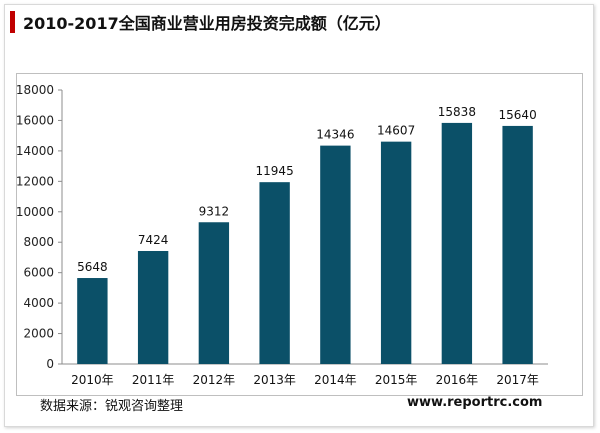 The image size is (600, 433). Describe the element at coordinates (38, 273) in the screenshot. I see `y-tick-label: 6000` at that location.